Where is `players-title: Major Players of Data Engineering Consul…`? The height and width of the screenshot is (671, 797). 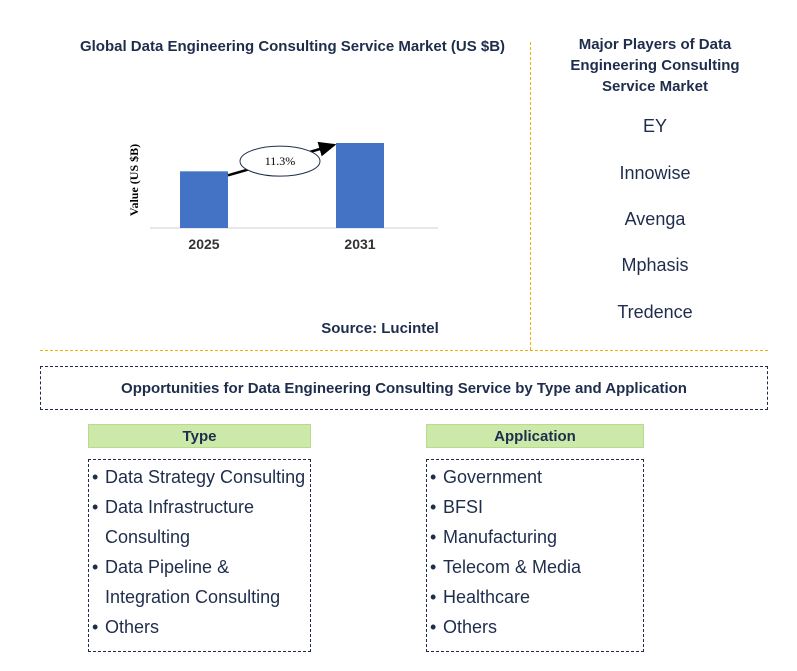 players-title: Major Players of Data Engineering Consul… is located at coordinates (655, 65).